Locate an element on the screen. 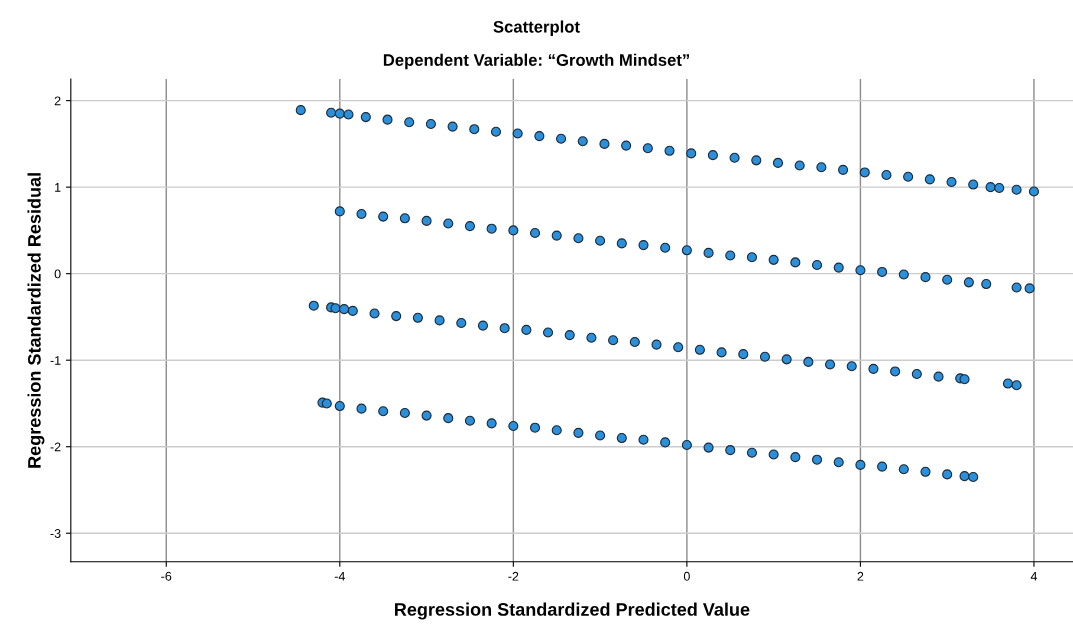 The image size is (1073, 627). x-tick-label: -4 is located at coordinates (339, 576).